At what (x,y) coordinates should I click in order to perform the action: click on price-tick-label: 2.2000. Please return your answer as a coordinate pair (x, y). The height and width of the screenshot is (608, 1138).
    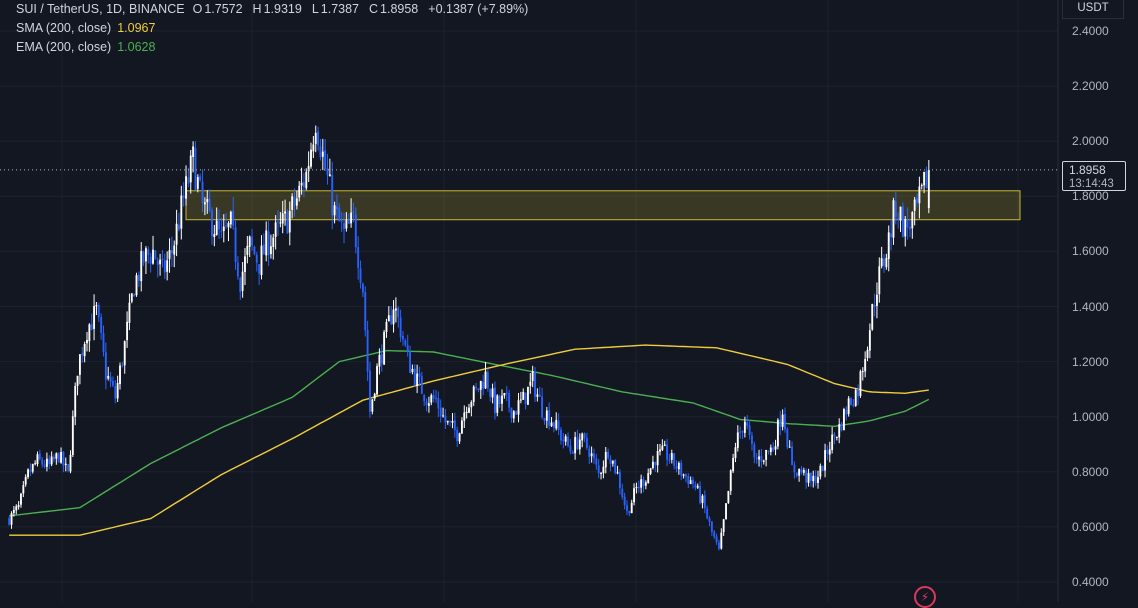
    Looking at the image, I should click on (1090, 86).